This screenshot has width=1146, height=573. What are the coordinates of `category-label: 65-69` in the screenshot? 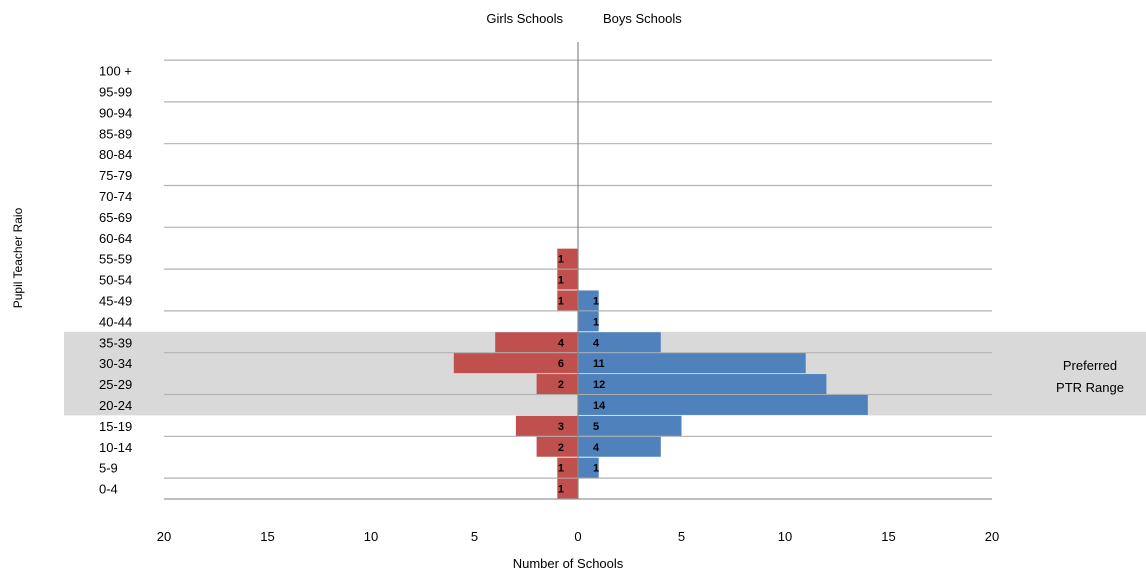 It's located at (115, 217).